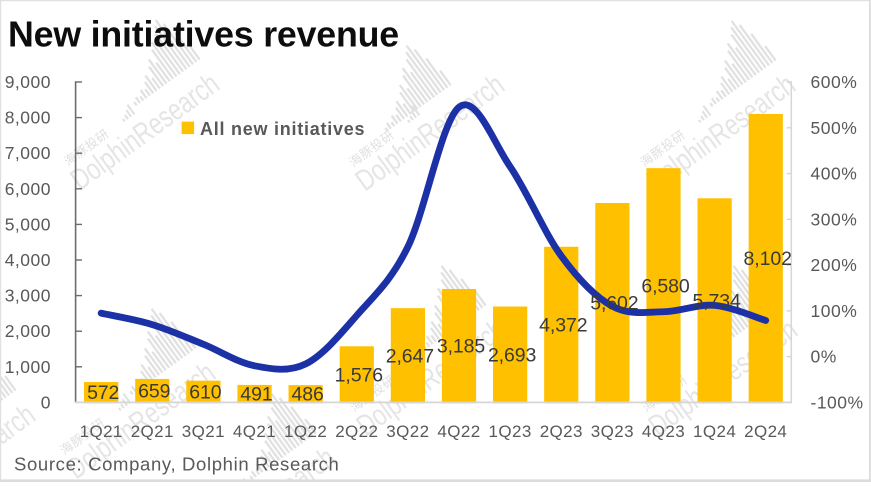  I want to click on category-label: 3Q23, so click(612, 431).